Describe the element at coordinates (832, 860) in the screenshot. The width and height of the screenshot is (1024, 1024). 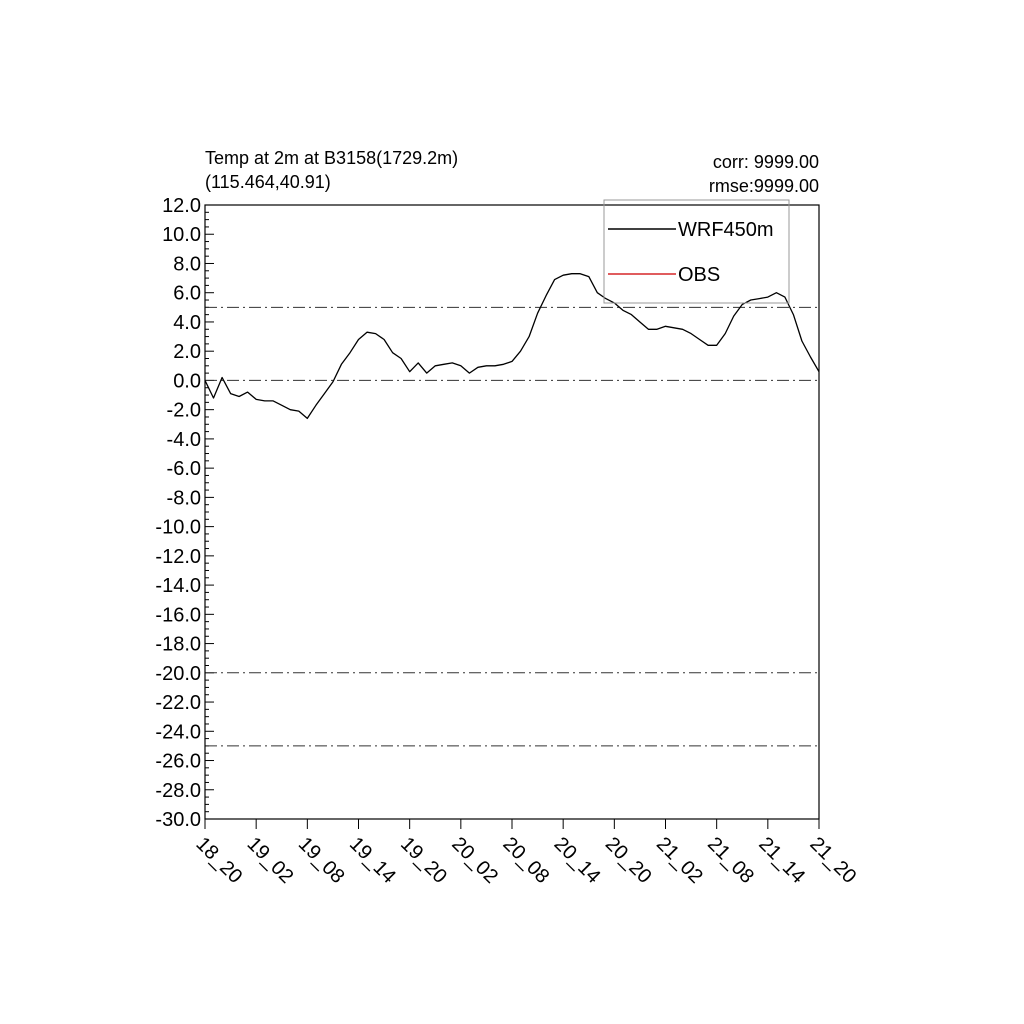
I see `x-tick-label: 21_20` at that location.